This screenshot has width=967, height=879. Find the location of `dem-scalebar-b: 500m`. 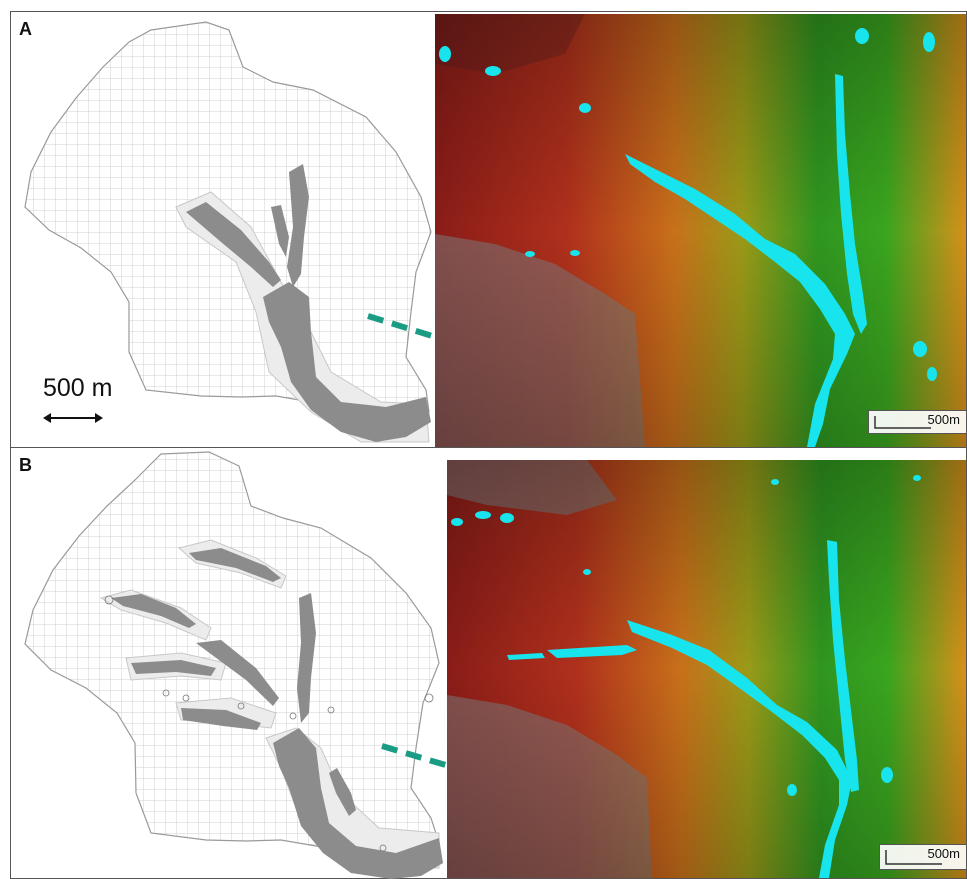

dem-scalebar-b: 500m is located at coordinates (922, 857).